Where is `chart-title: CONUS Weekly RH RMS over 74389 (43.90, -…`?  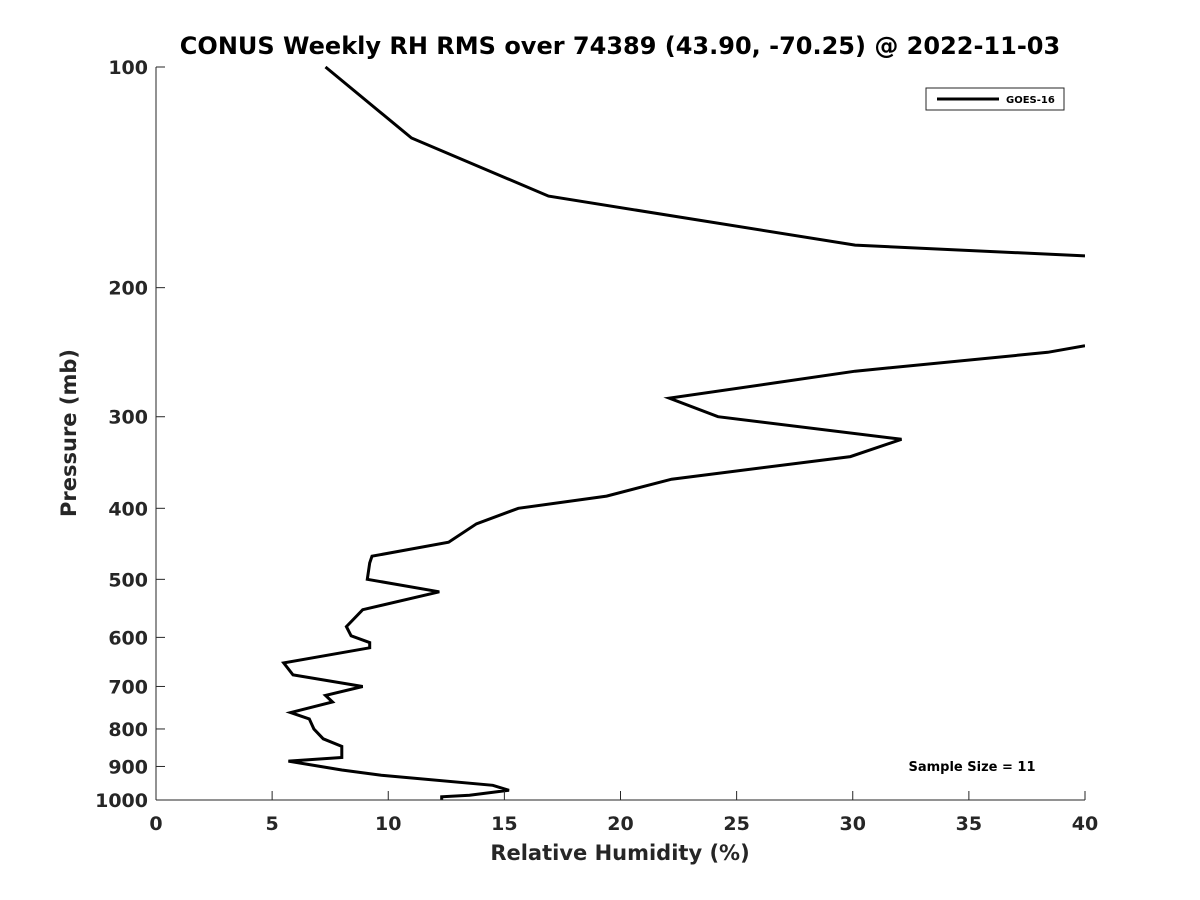
chart-title: CONUS Weekly RH RMS over 74389 (43.90, -… is located at coordinates (620, 46).